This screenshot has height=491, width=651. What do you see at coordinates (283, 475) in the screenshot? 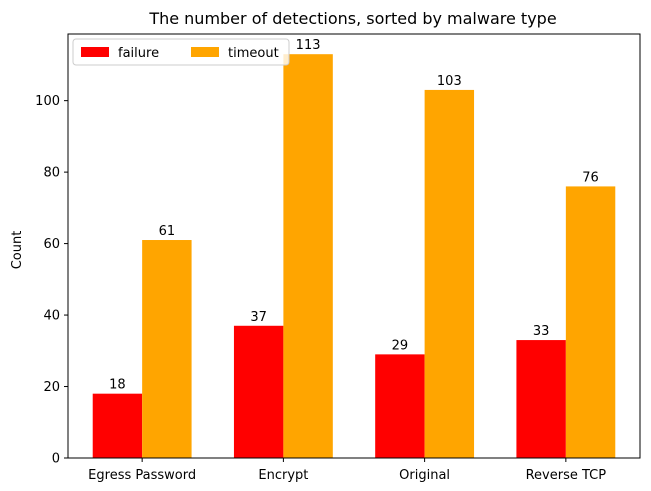
I see `x-tick-label-1: Encrypt` at bounding box center [283, 475].